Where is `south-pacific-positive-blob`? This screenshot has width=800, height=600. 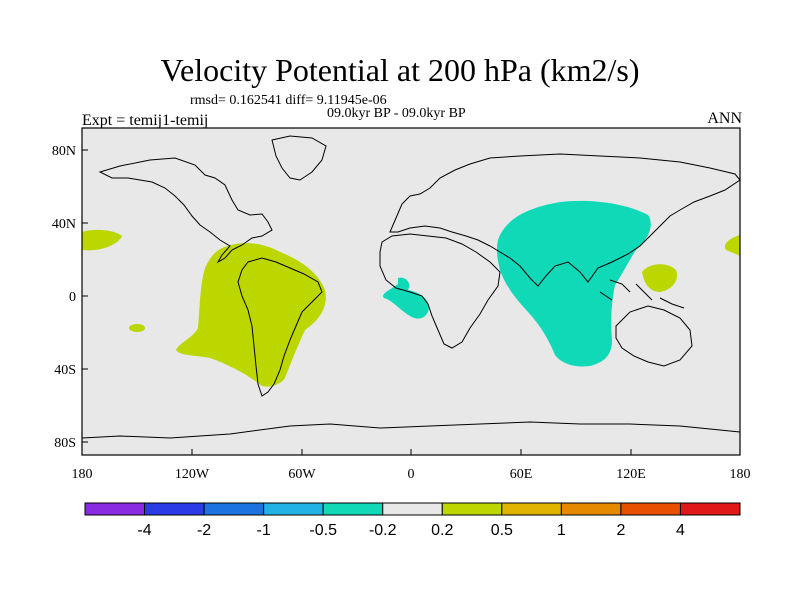
south-pacific-positive-blob is located at coordinates (137, 328).